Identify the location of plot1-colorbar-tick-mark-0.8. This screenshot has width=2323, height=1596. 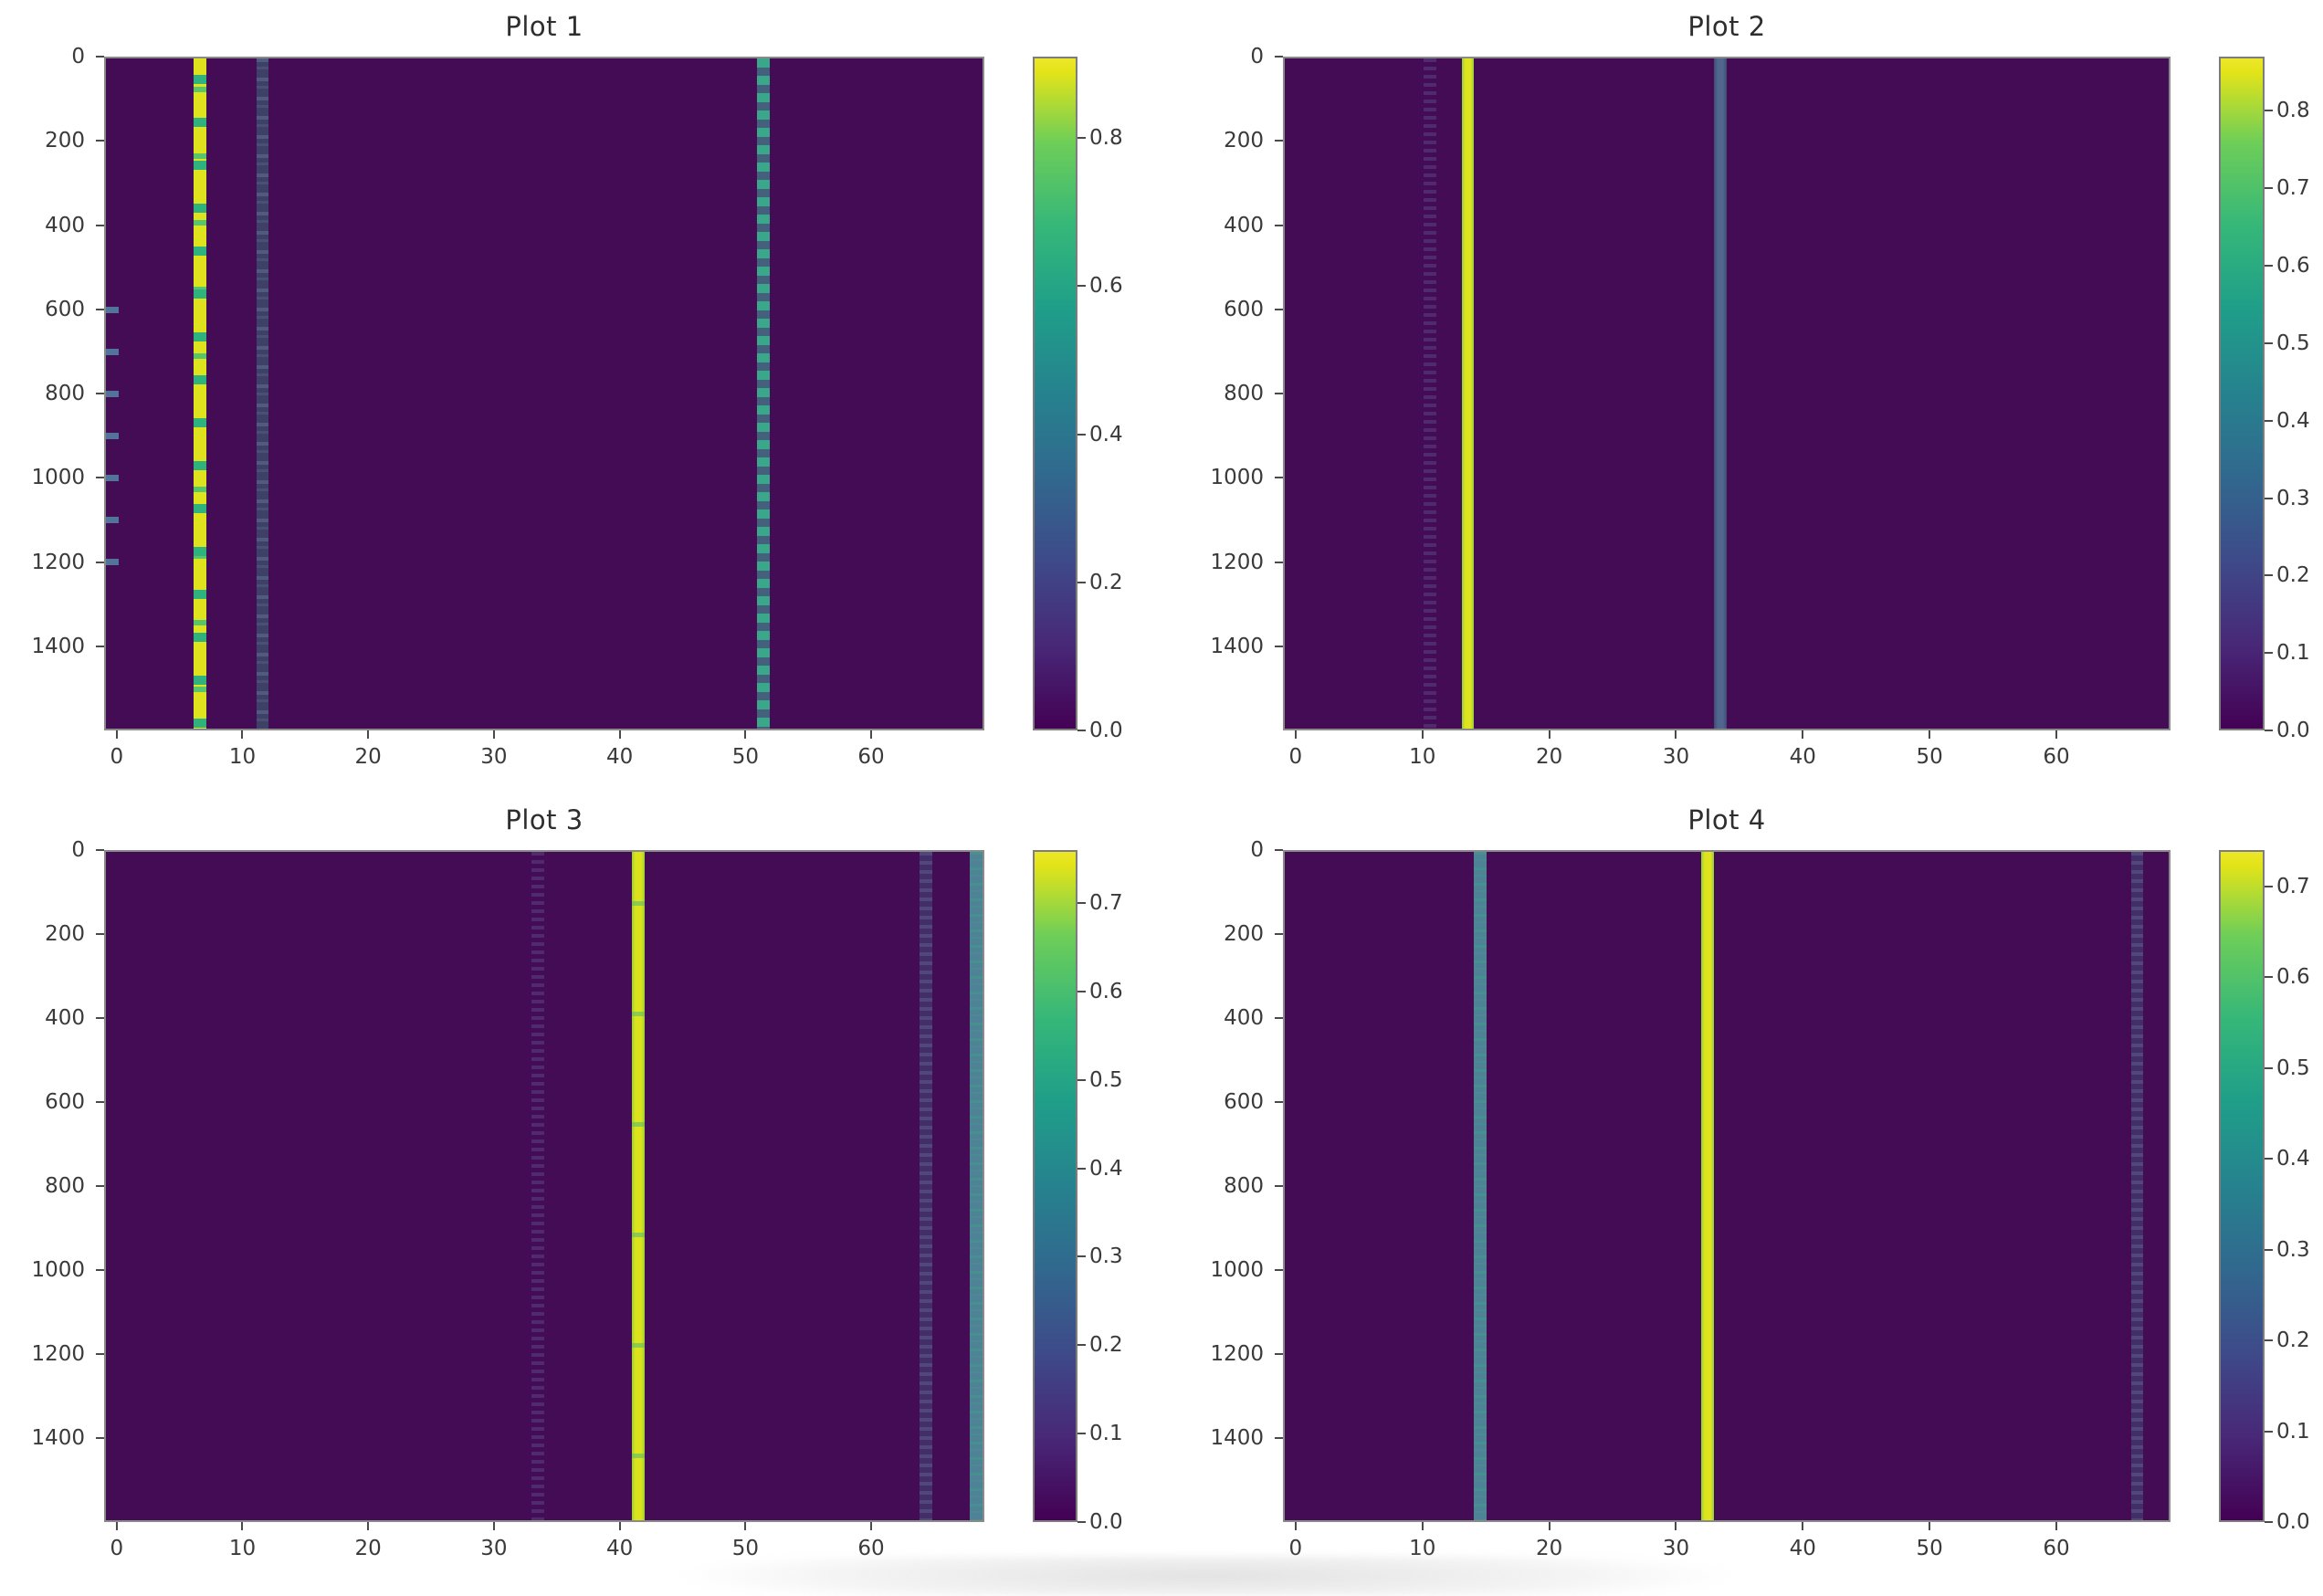
(1081, 138).